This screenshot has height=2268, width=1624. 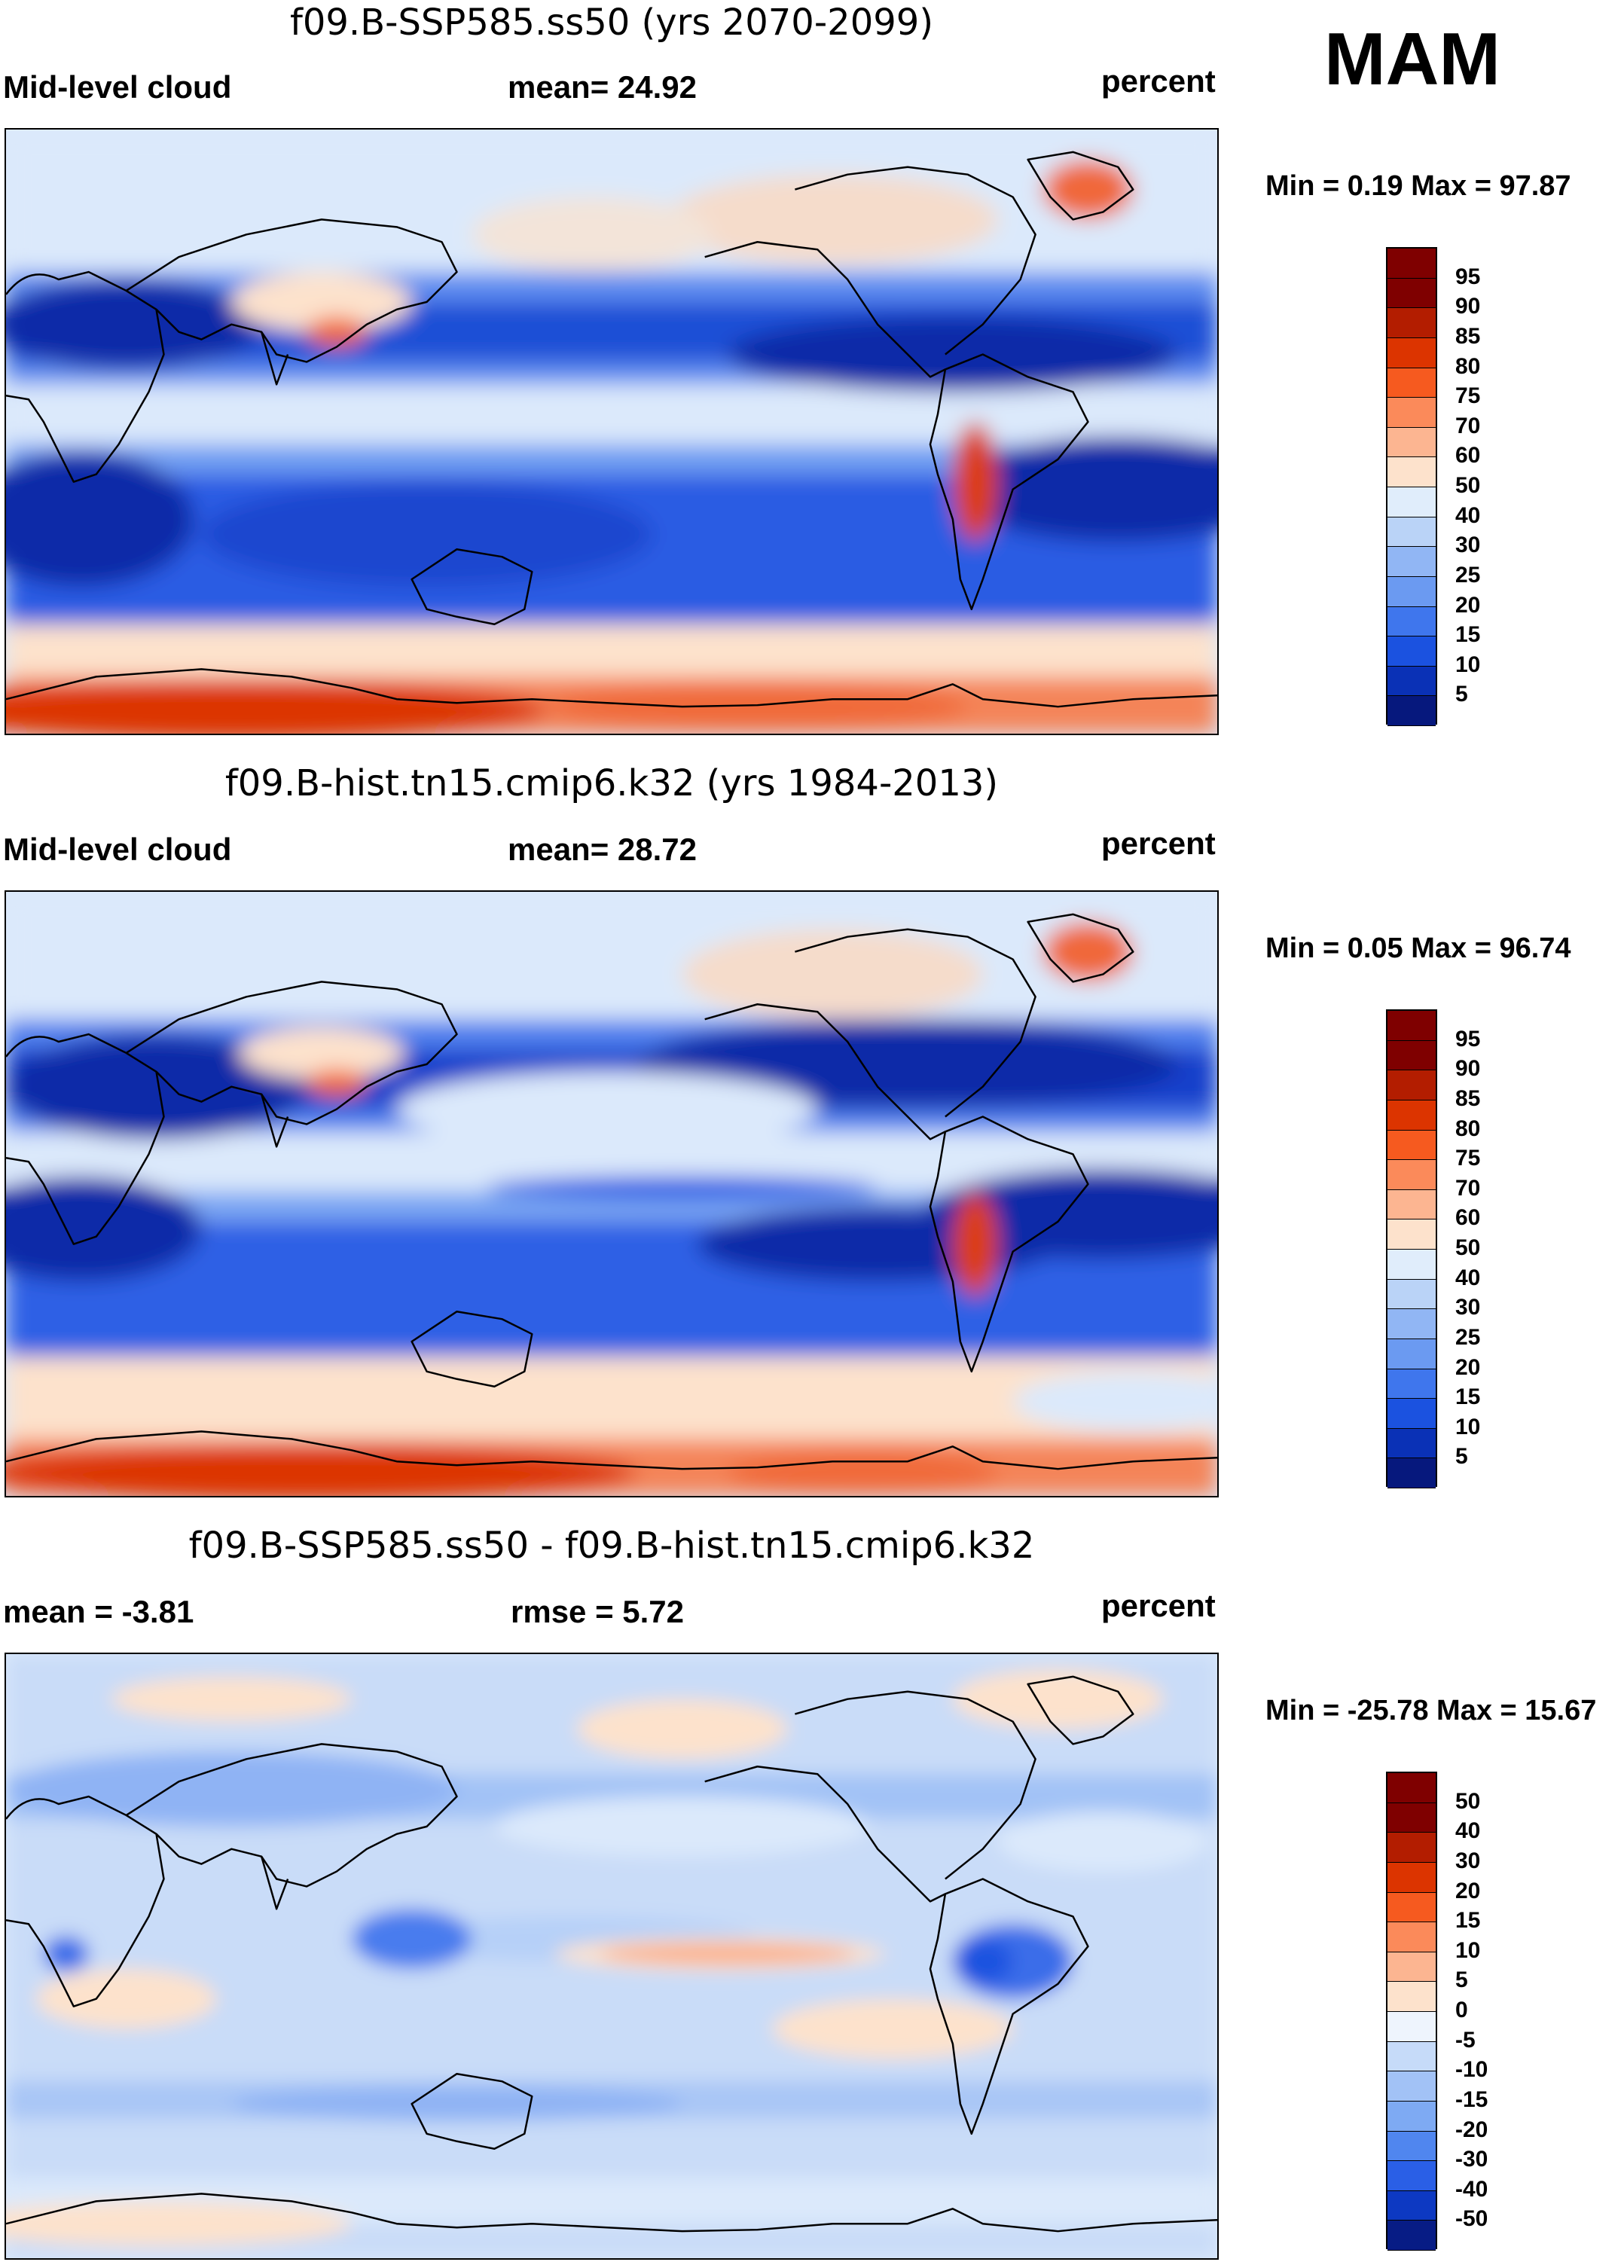 I want to click on colorbar-tick-label: -5, so click(x=1466, y=2040).